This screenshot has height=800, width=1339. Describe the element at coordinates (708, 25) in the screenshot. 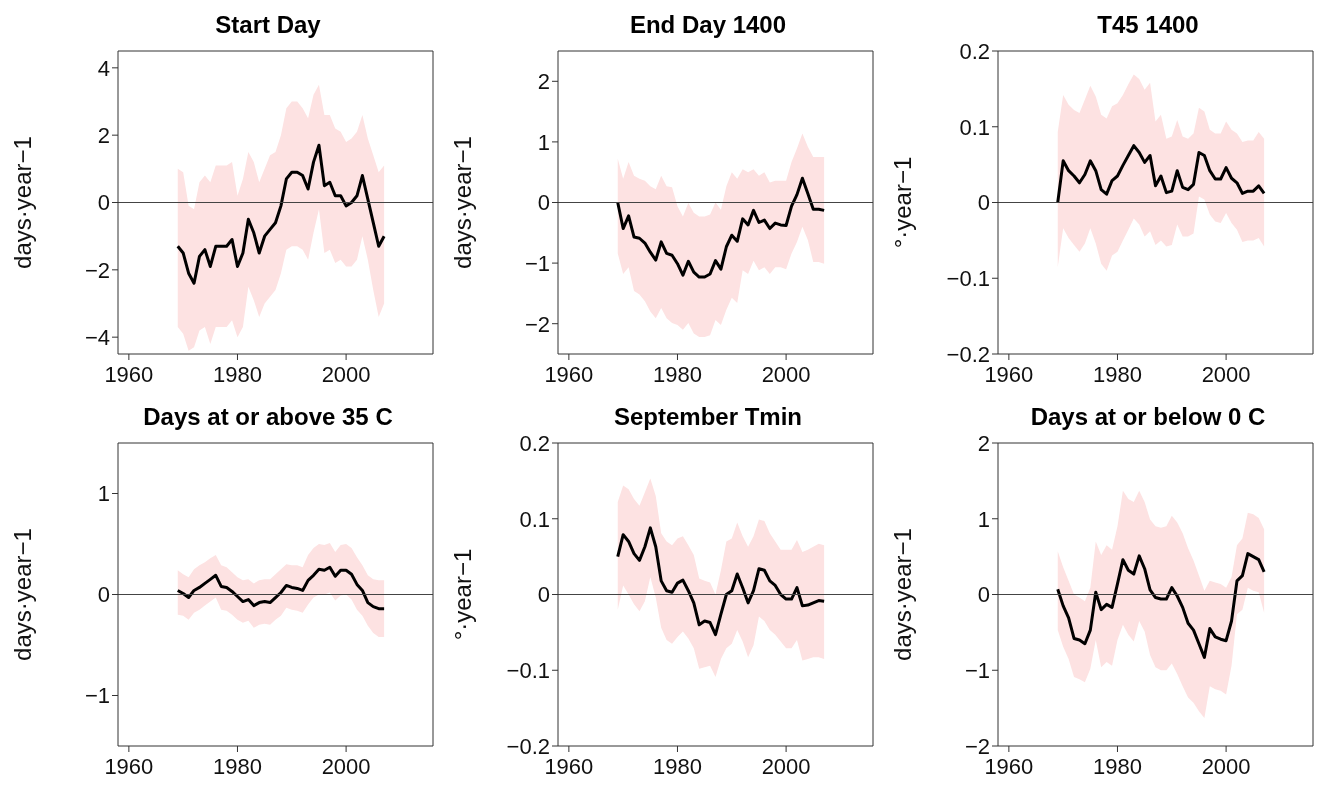

I see `chart-title: End Day 1400` at that location.